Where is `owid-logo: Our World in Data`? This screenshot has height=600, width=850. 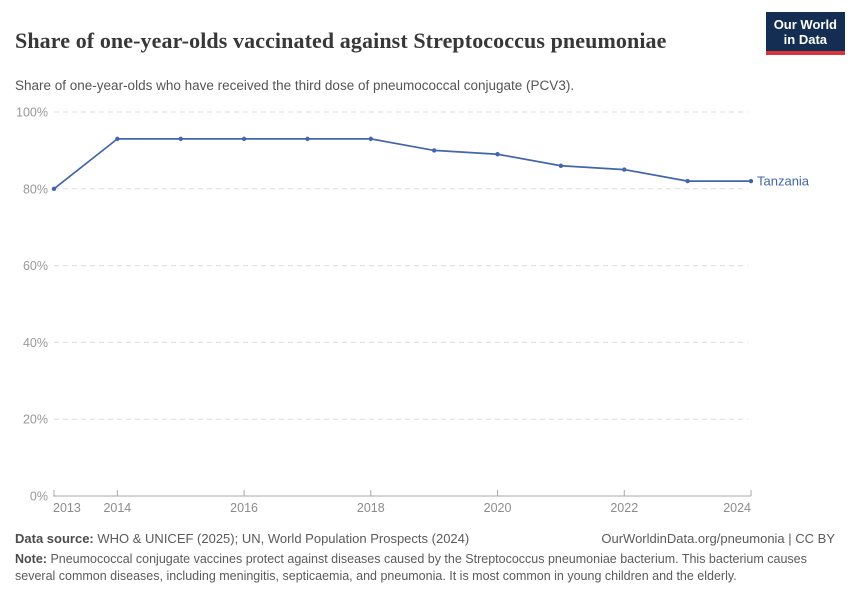
owid-logo: Our World in Data is located at coordinates (805, 33).